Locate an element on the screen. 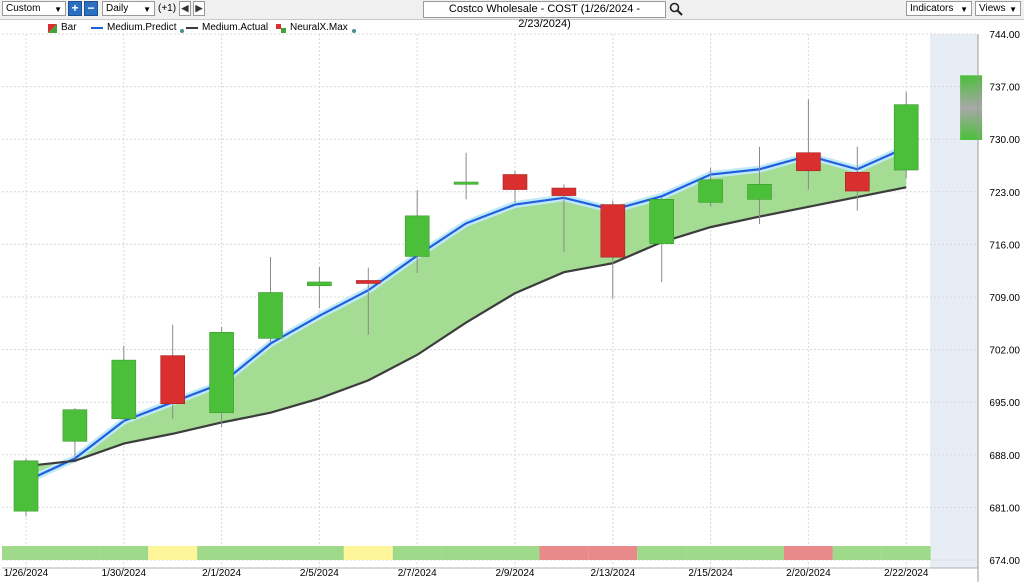 This screenshot has width=1024, height=583. y-tick-label: 730.00 is located at coordinates (1004, 140).